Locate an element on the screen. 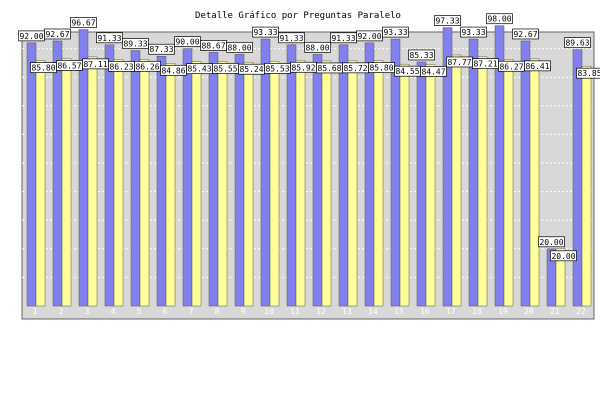 The width and height of the screenshot is (600, 400). value-label-text: 86.57 is located at coordinates (69, 65).